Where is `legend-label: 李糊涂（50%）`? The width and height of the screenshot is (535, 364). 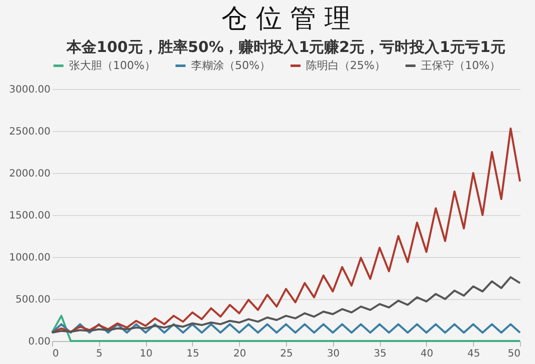
legend-label: 李糊涂（50%） is located at coordinates (230, 65).